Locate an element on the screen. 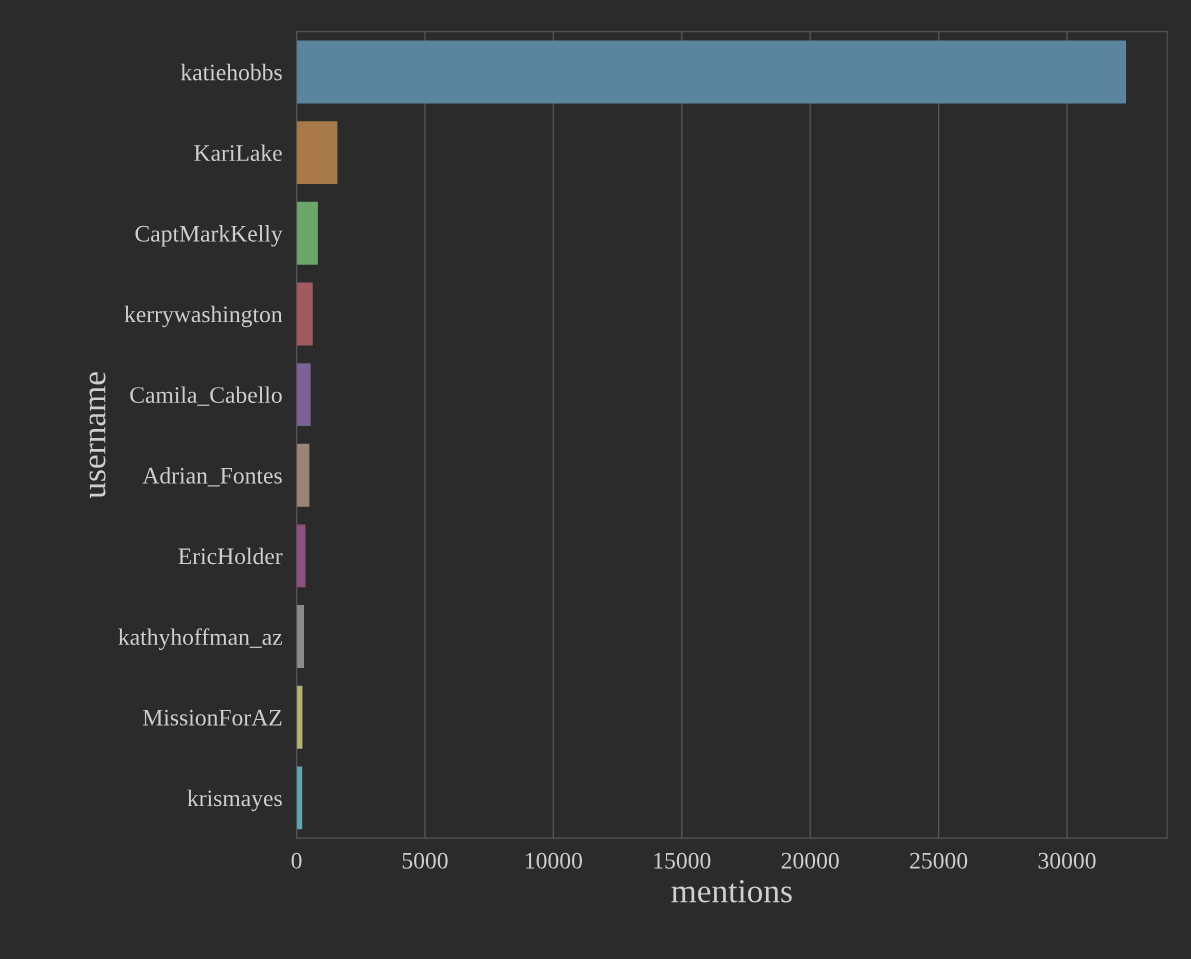 This screenshot has width=1191, height=959. y-axis-title: username is located at coordinates (97, 435).